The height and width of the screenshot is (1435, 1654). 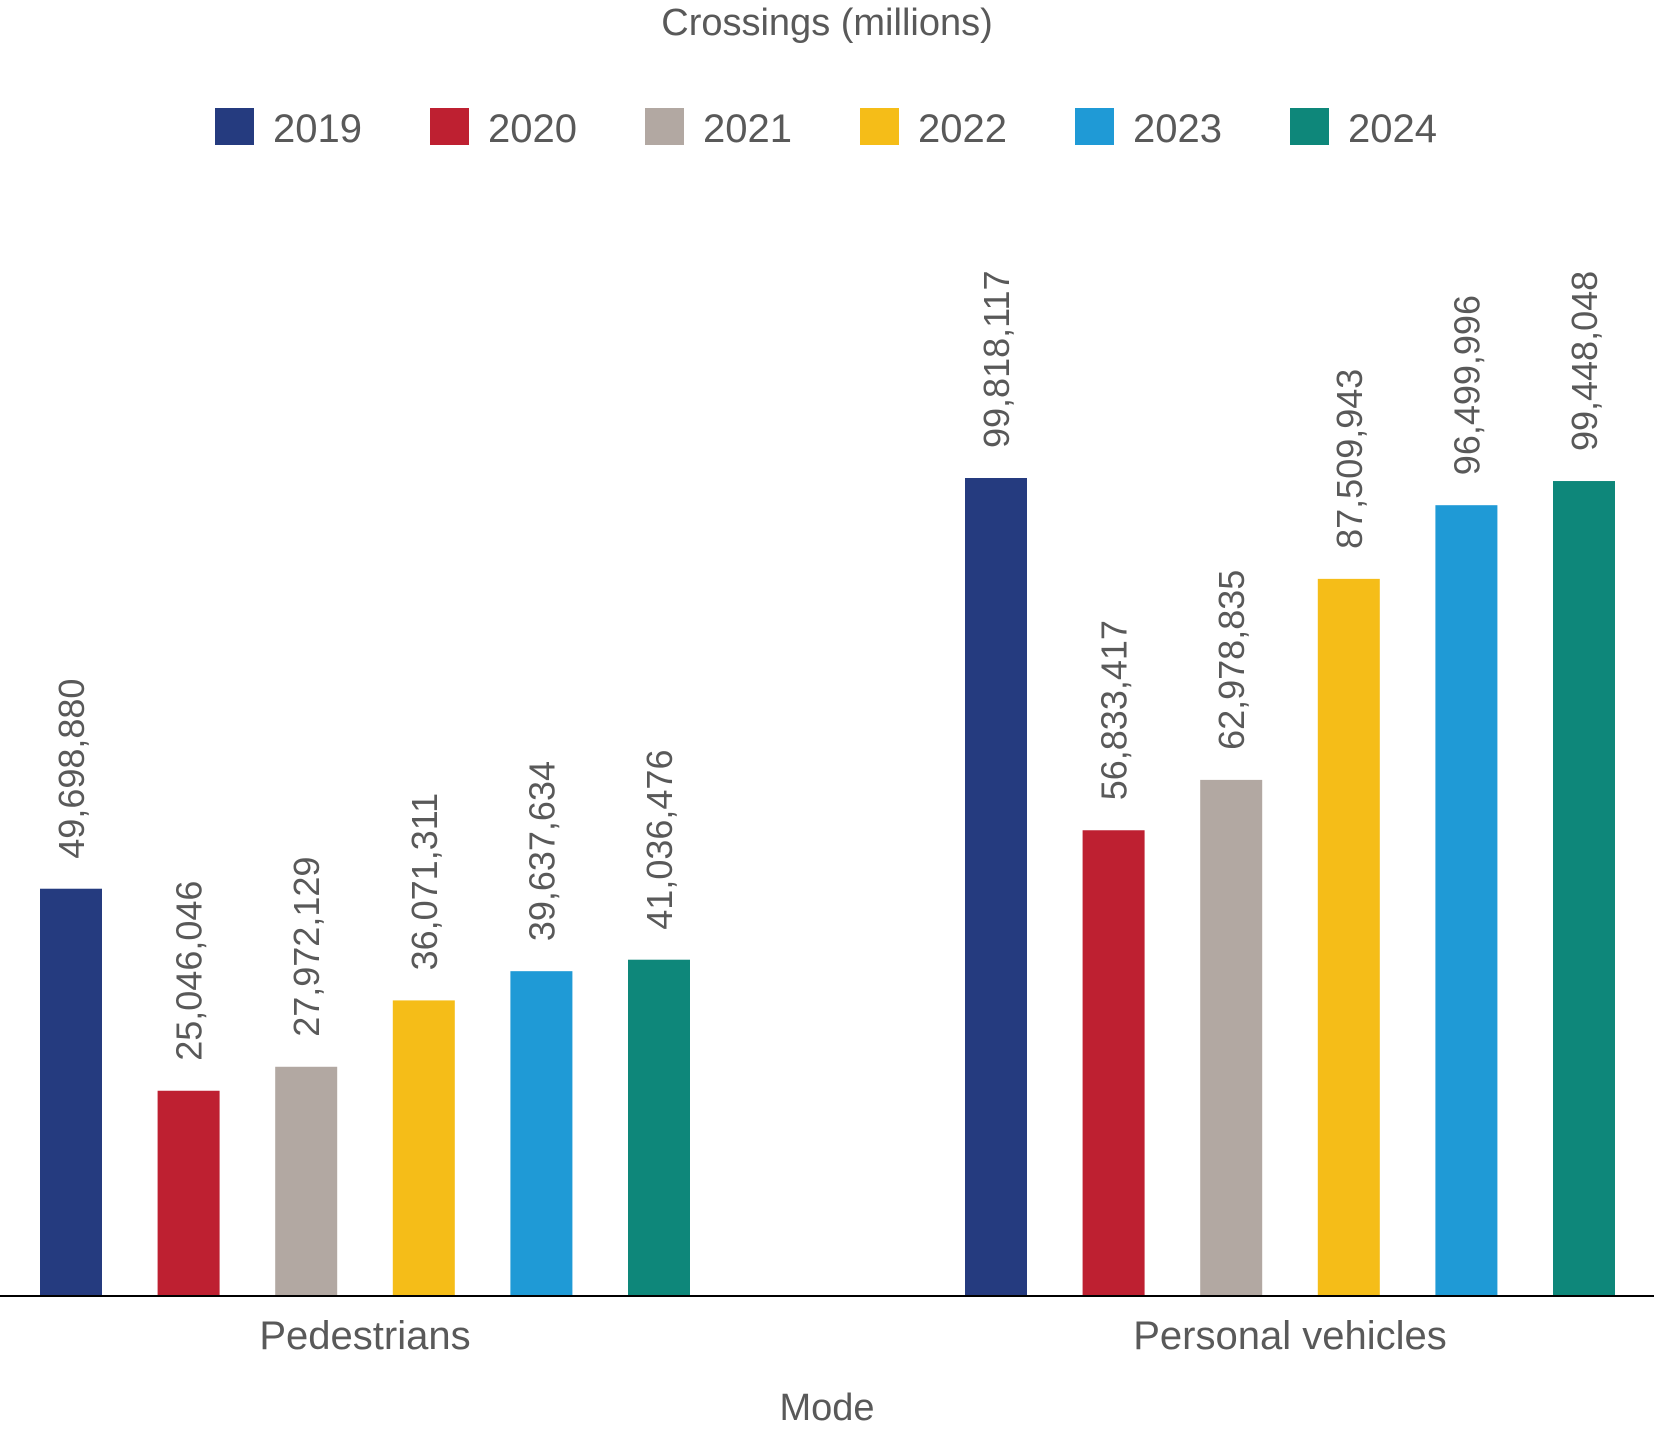 What do you see at coordinates (1113, 1063) in the screenshot?
I see `bar-personal-vehicles-2020` at bounding box center [1113, 1063].